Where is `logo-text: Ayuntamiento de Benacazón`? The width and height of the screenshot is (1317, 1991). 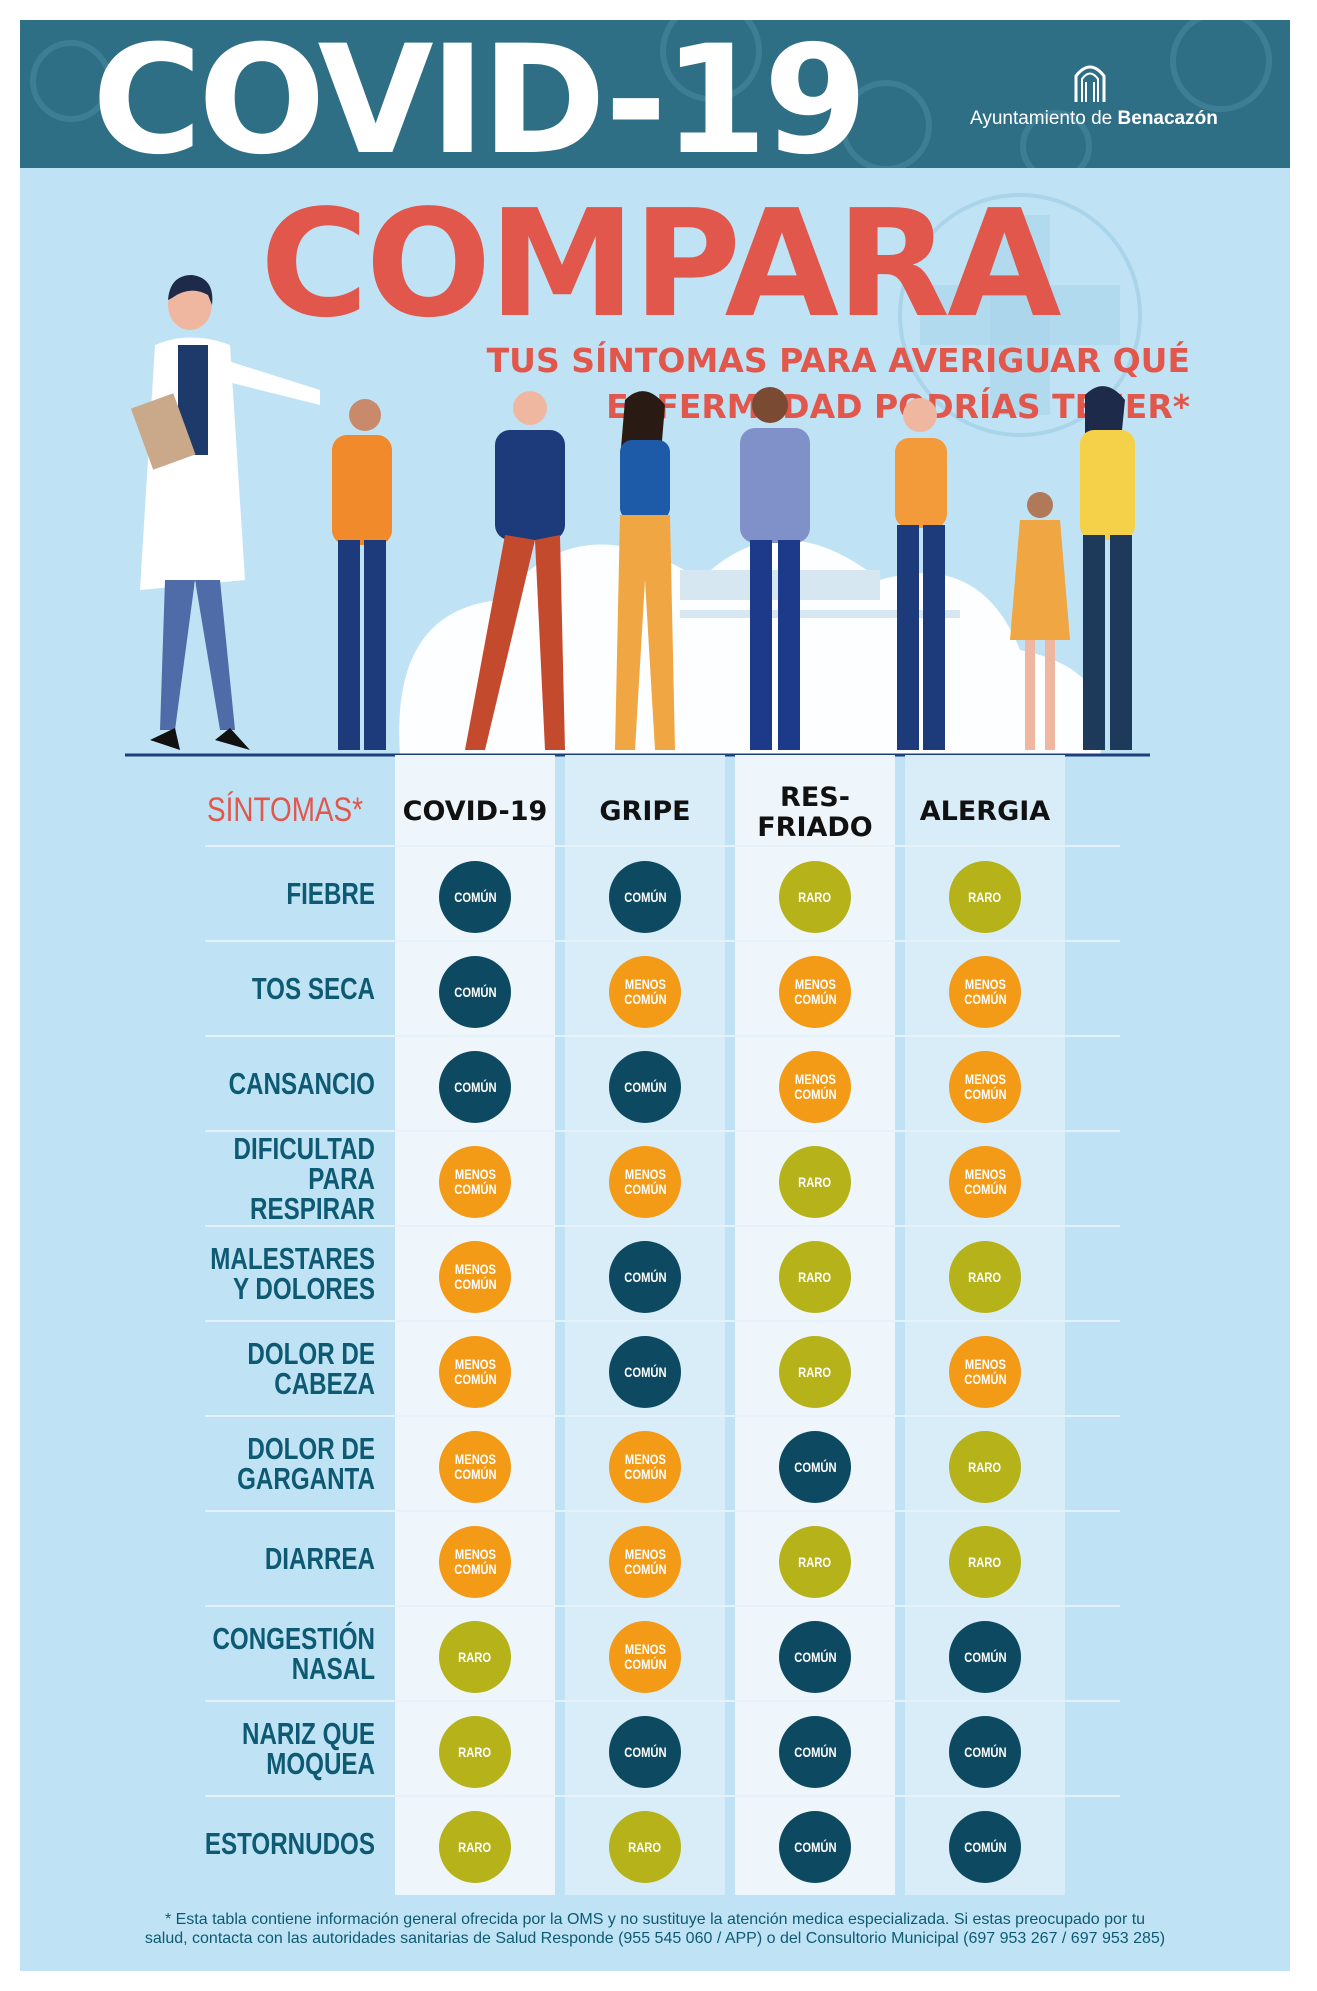
logo-text: Ayuntamiento de Benacazón is located at coordinates (1094, 118).